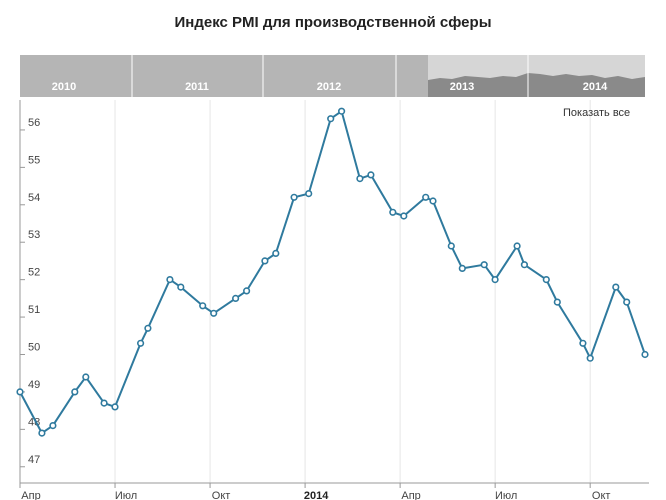 Image resolution: width=666 pixels, height=500 pixels. What do you see at coordinates (34, 460) in the screenshot?
I see `y-tick-label: 47` at bounding box center [34, 460].